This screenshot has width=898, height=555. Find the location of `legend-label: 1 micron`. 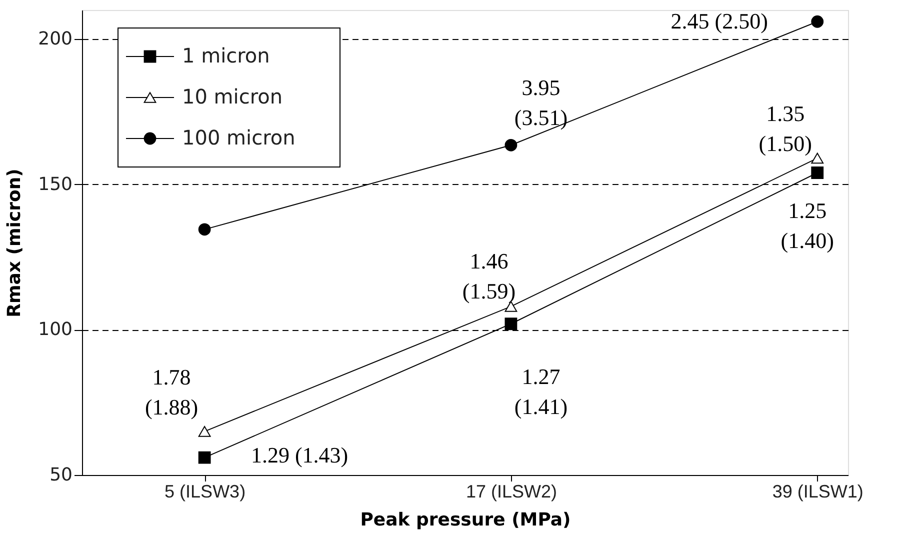

legend-label: 1 micron is located at coordinates (226, 56).